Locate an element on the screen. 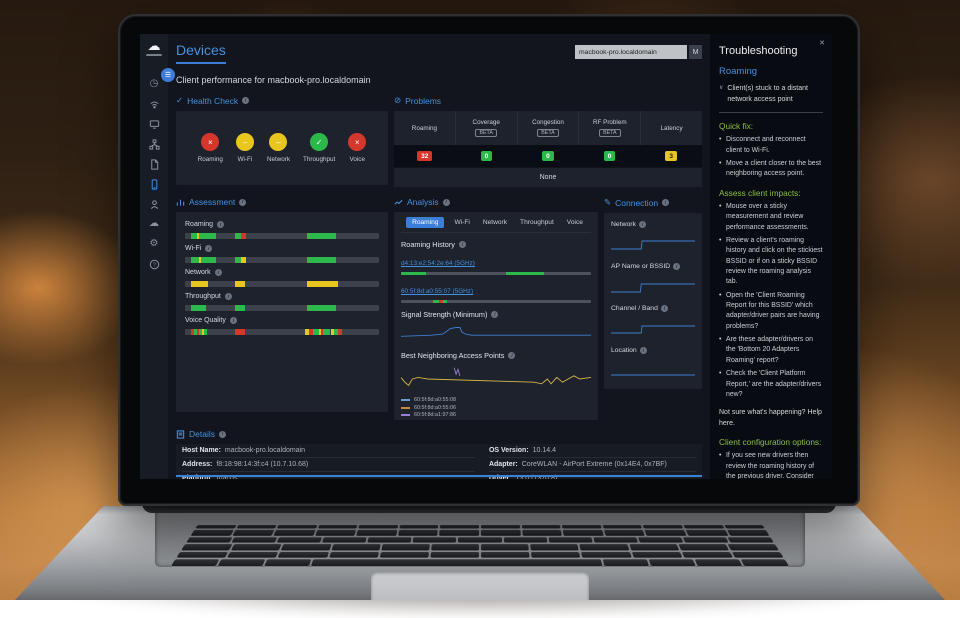 This screenshot has height=618, width=960. help-icon: ? is located at coordinates (154, 264).